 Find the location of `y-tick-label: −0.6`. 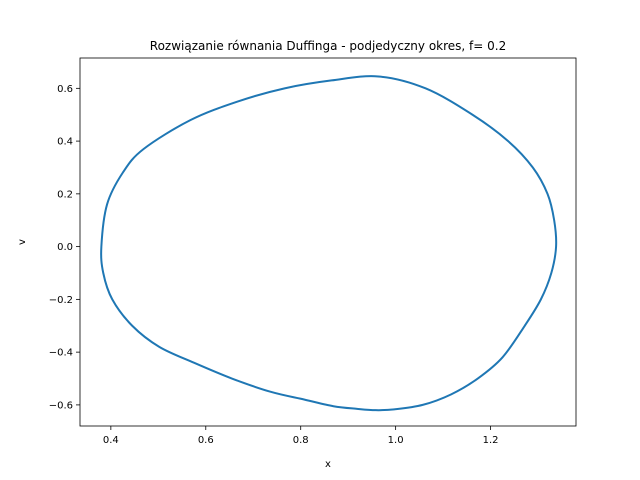

y-tick-label: −0.6 is located at coordinates (61, 405).